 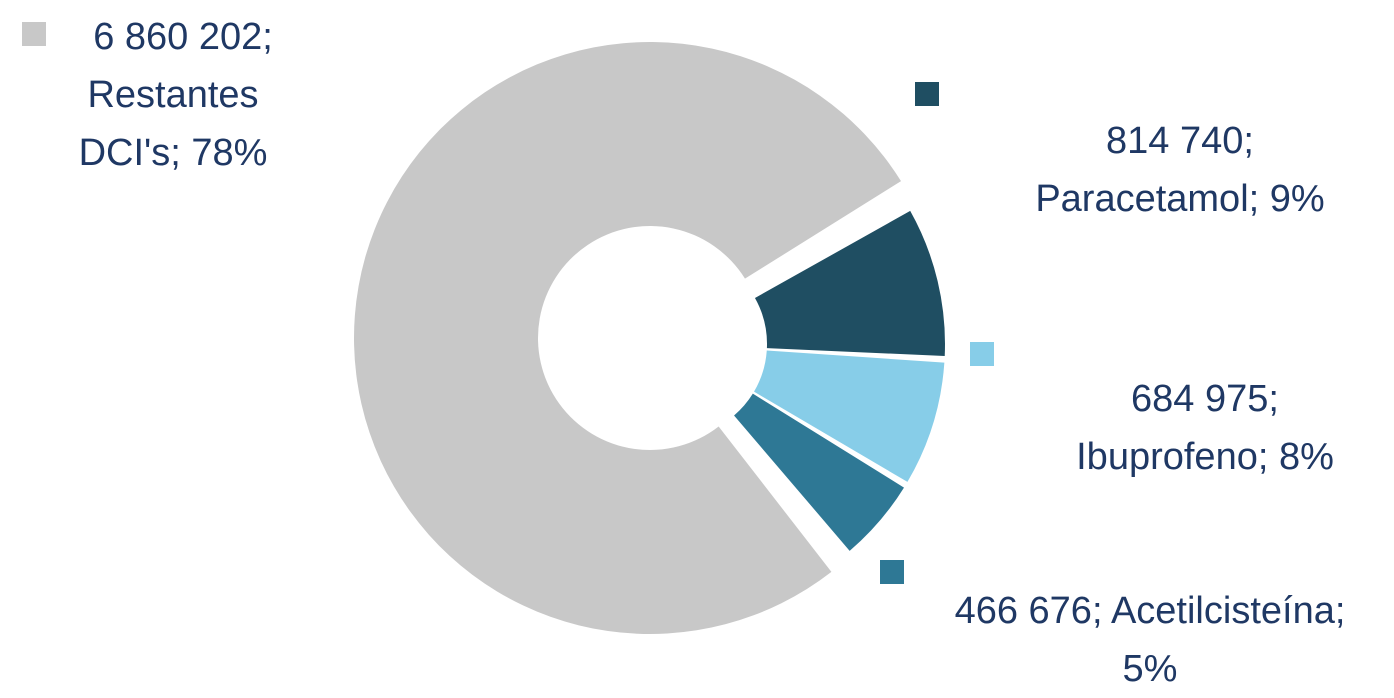 What do you see at coordinates (849, 283) in the screenshot?
I see `slice-paracetamol` at bounding box center [849, 283].